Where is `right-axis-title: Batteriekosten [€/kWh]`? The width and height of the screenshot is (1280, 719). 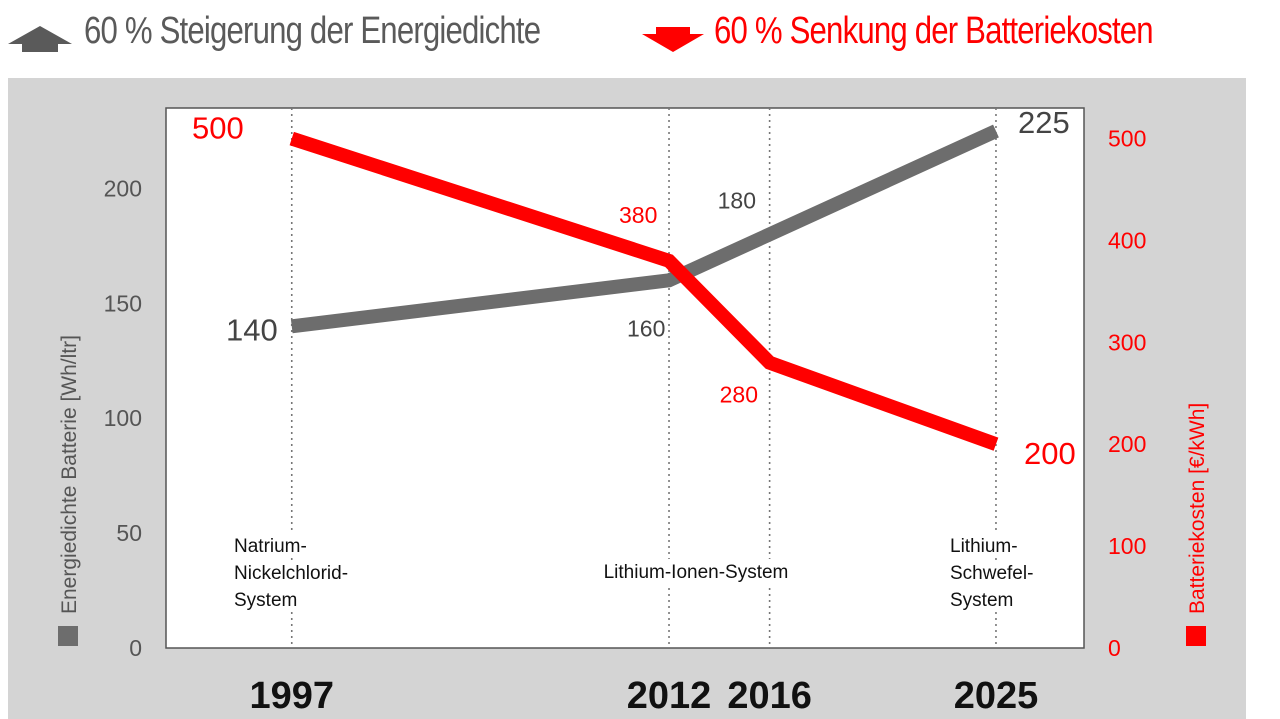
right-axis-title: Batteriekosten [€/kWh] is located at coordinates (1197, 508).